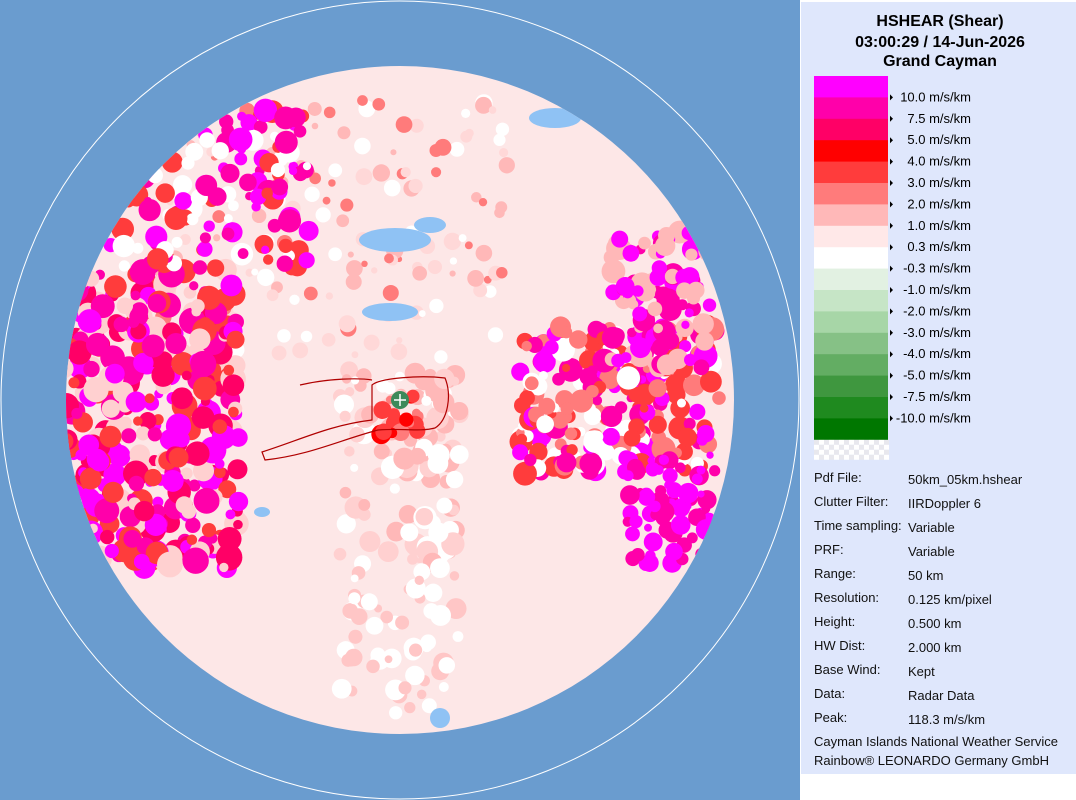  Describe the element at coordinates (934, 623) in the screenshot. I see `info-value: 0.500 km` at that location.